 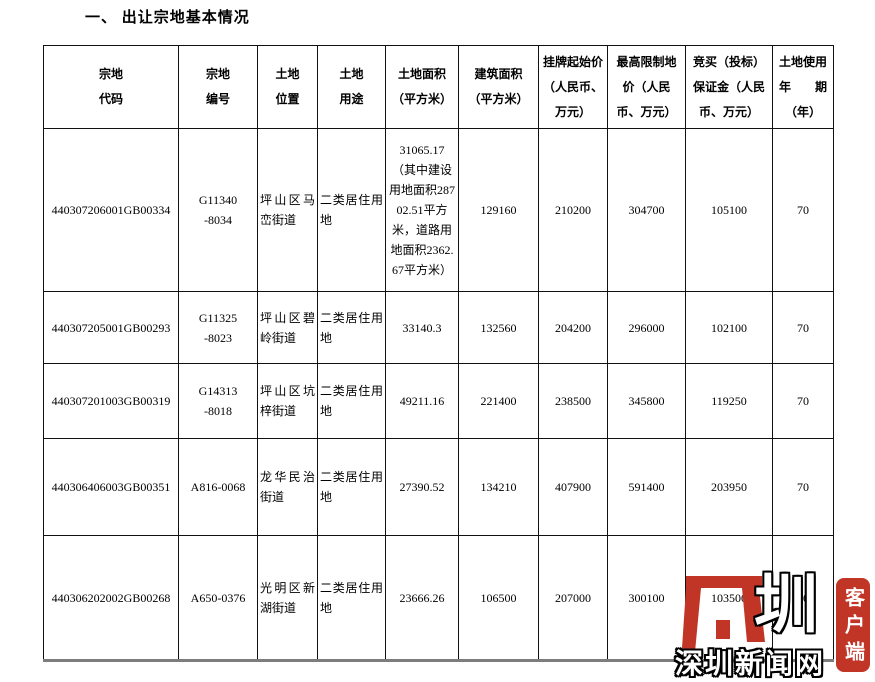 I want to click on col-header-location: 土地 位置, so click(x=287, y=87).